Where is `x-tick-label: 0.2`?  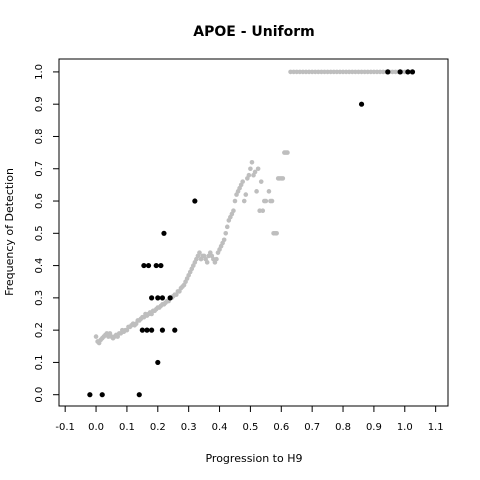 x-tick-label: 0.2 is located at coordinates (158, 427).